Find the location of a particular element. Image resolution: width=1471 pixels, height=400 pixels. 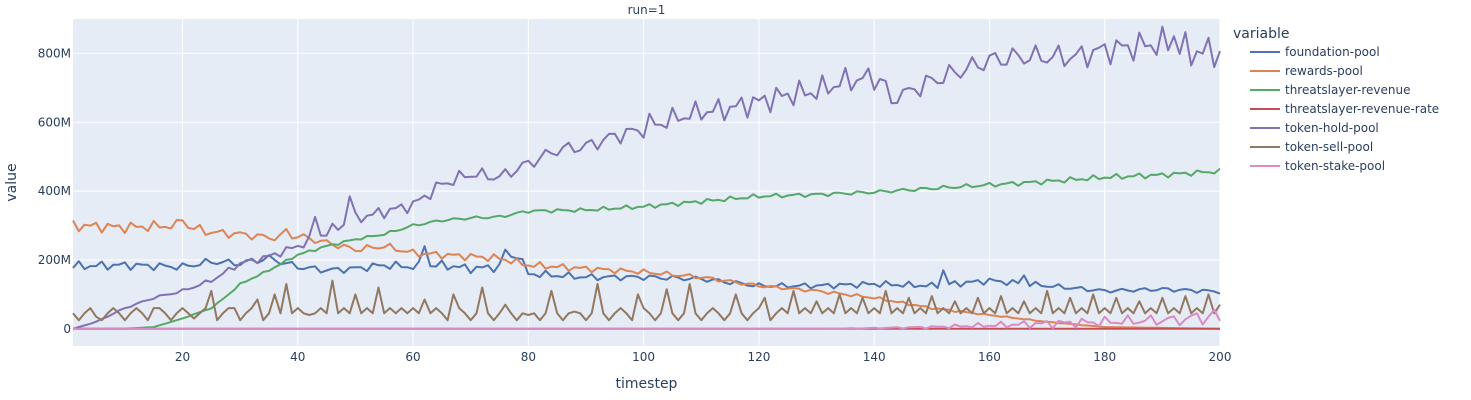

x-tick-label: 100 is located at coordinates (643, 357).